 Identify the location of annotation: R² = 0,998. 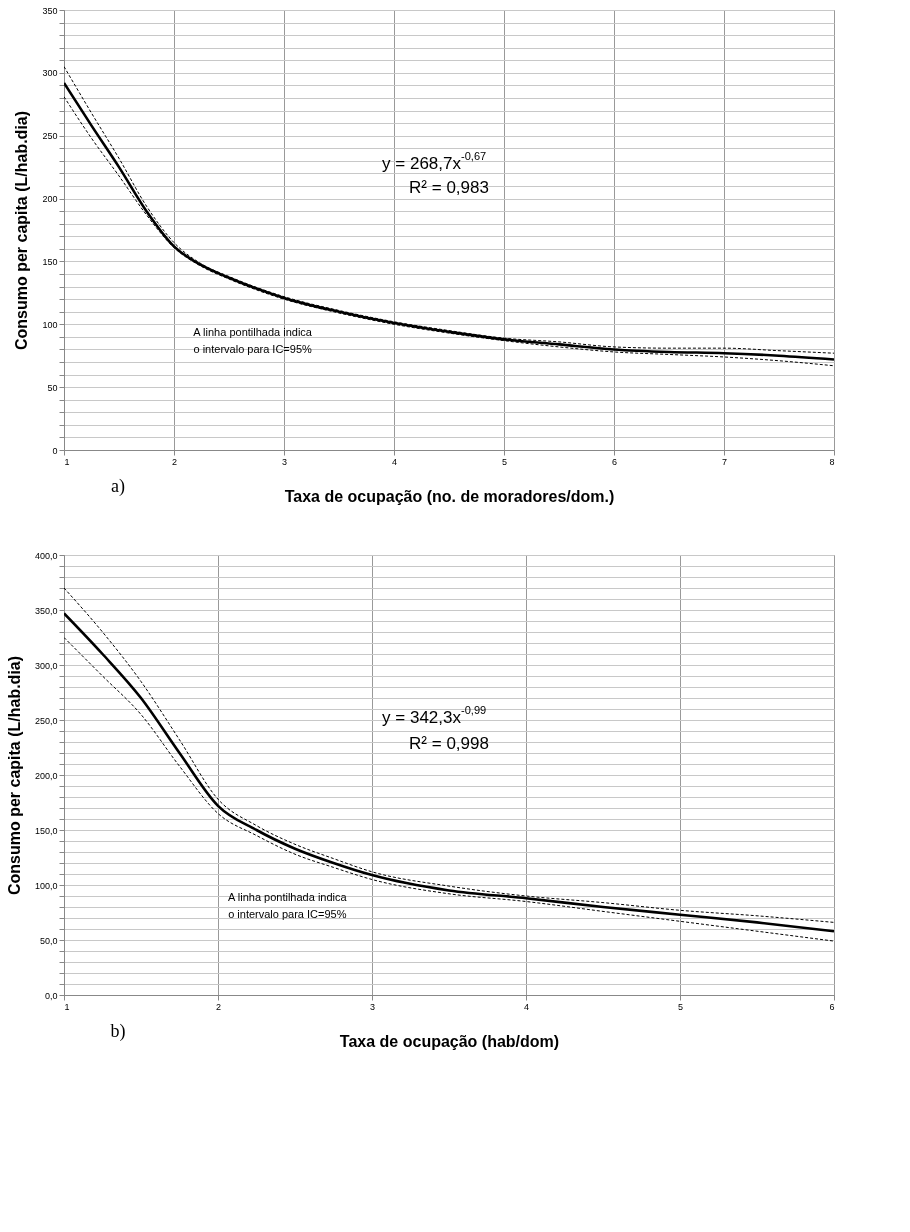
(449, 744).